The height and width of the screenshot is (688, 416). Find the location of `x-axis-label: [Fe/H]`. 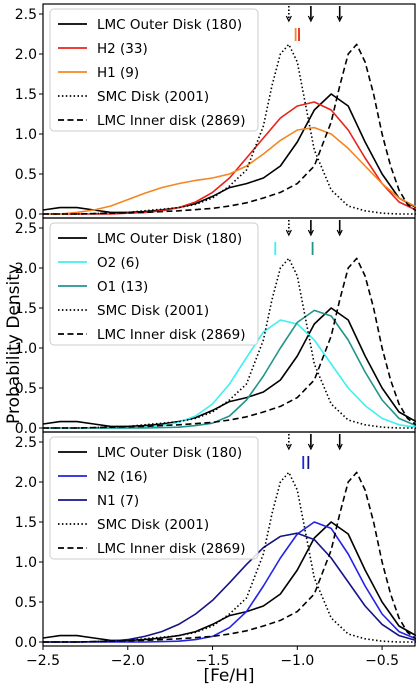

x-axis-label: [Fe/H] is located at coordinates (228, 676).